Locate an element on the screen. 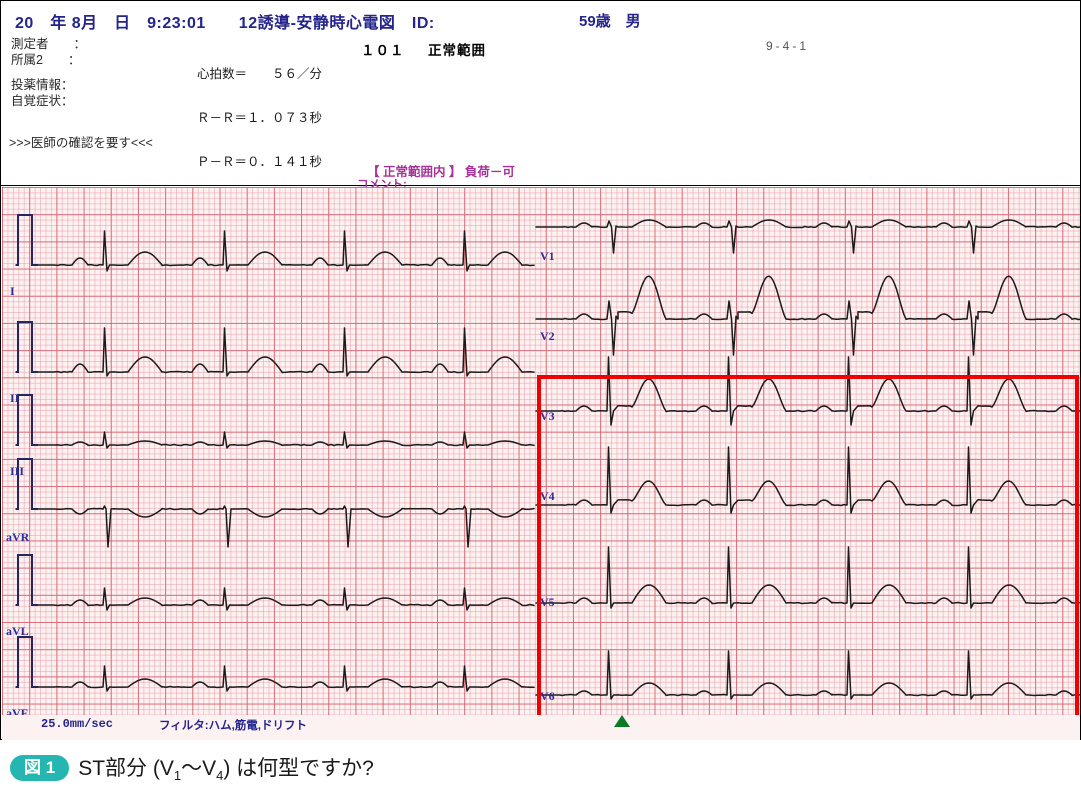 This screenshot has height=789, width=1081. ecg-footer-bar is located at coordinates (541, 727).